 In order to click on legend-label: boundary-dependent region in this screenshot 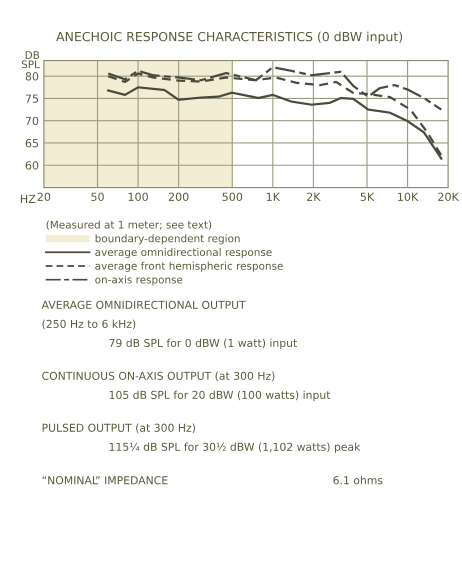, I will do `click(168, 239)`.